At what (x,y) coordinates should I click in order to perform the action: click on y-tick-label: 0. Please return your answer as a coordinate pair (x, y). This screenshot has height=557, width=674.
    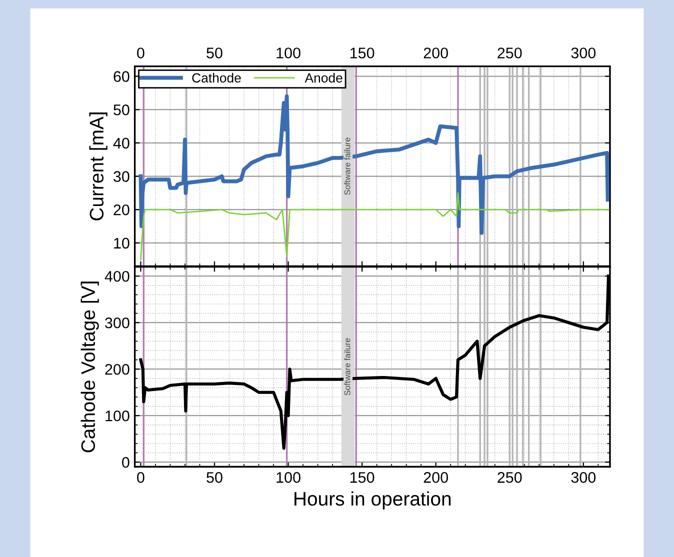
    Looking at the image, I should click on (126, 462).